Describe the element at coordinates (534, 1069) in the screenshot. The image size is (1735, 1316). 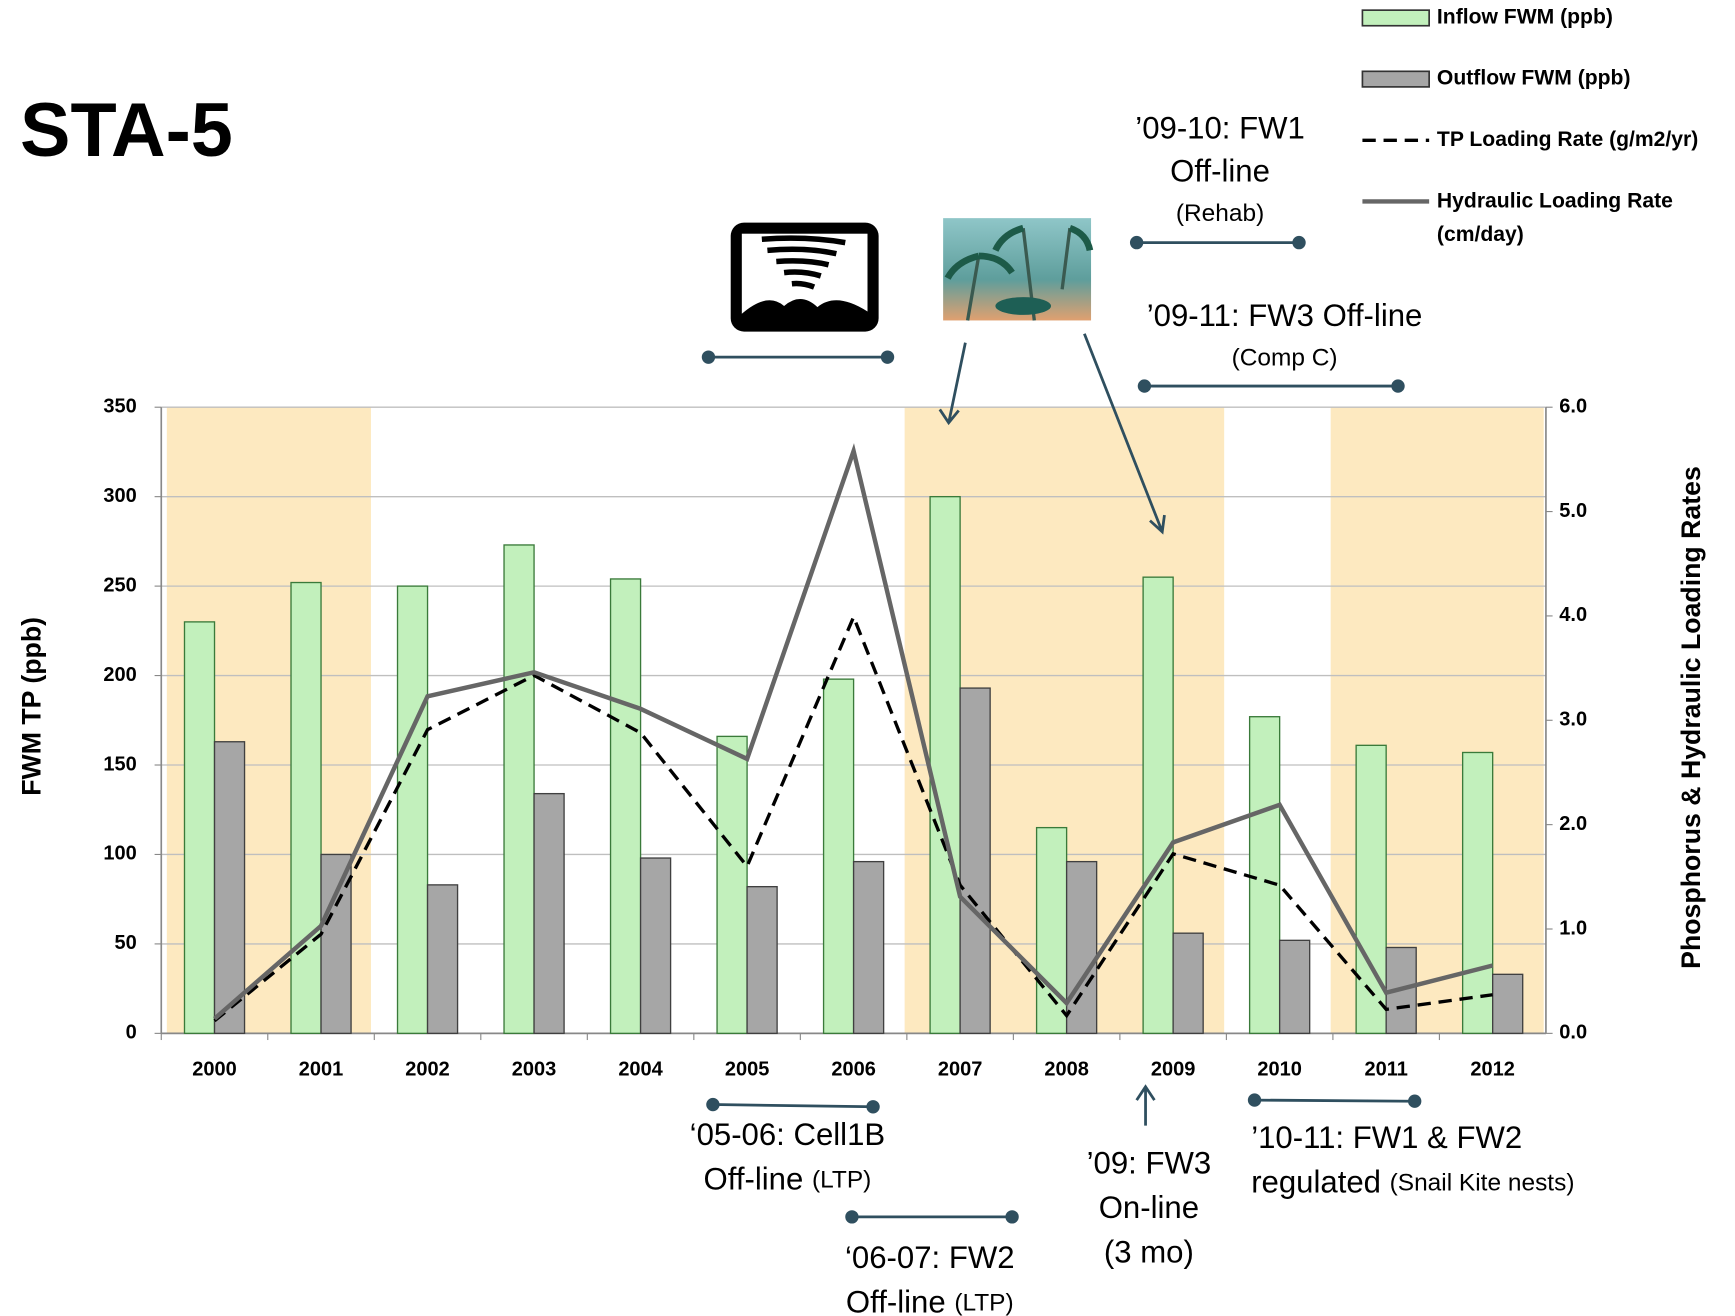
I see `x-tick-label: 2003` at that location.